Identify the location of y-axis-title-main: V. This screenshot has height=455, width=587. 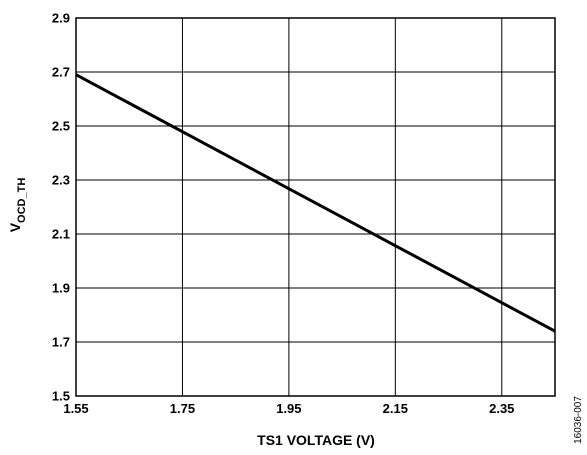
(15, 227).